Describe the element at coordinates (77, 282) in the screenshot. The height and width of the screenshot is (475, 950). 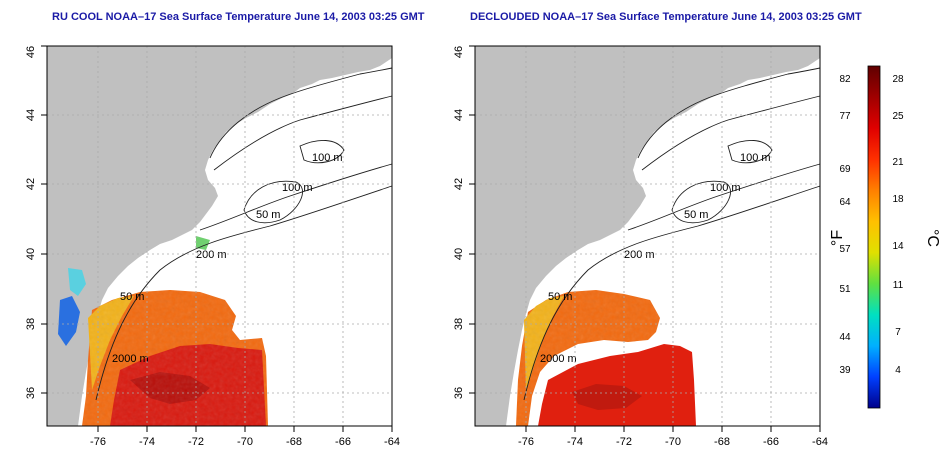
I see `sst-cyan-region` at that location.